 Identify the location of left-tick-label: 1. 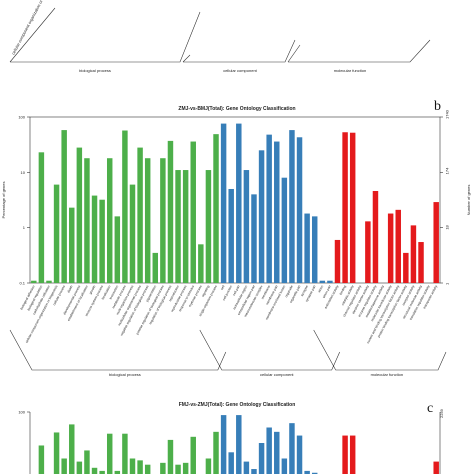
(24, 227).